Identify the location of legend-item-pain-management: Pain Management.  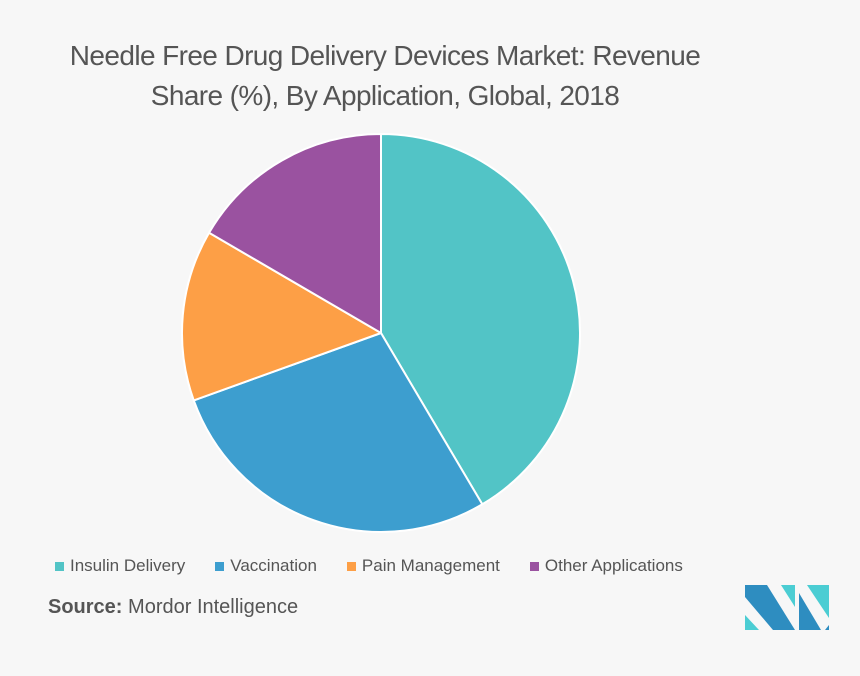
(423, 566).